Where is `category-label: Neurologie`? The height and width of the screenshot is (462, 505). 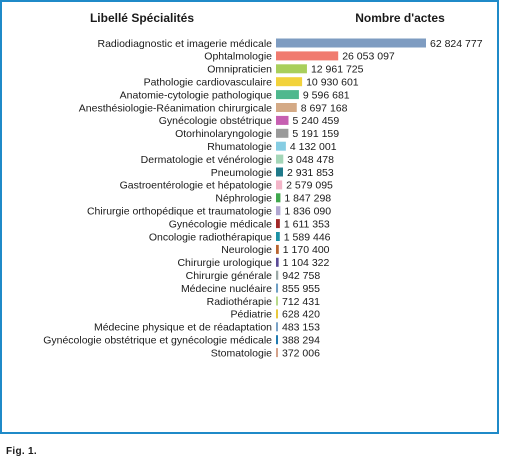 category-label: Neurologie is located at coordinates (246, 250).